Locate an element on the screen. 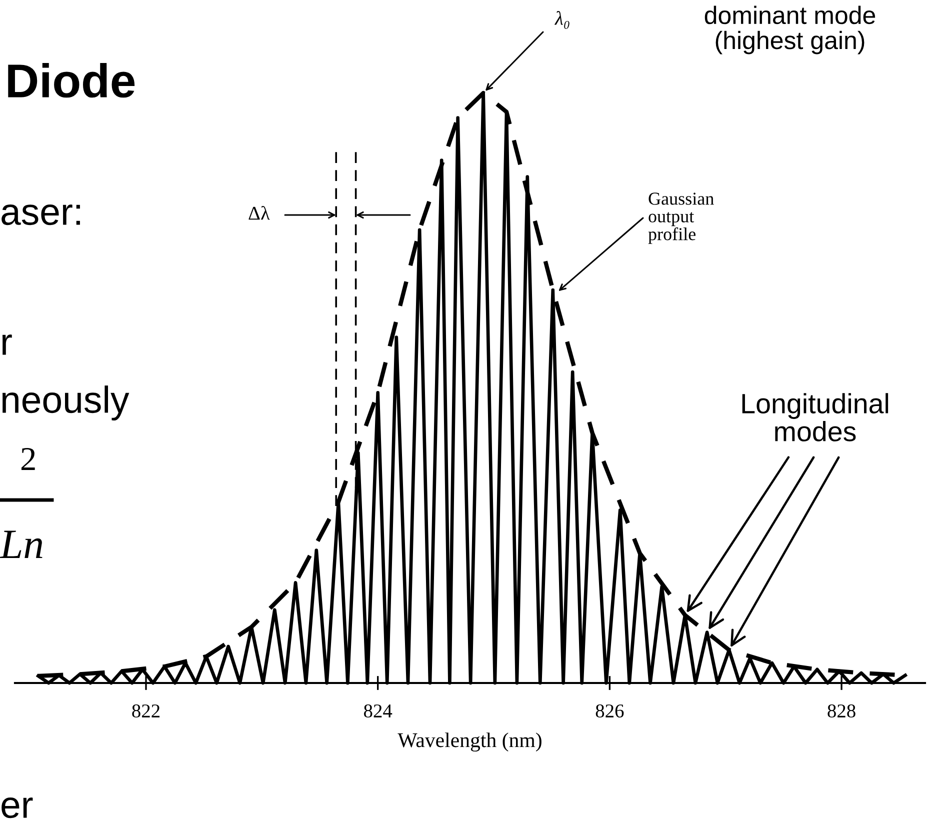 This screenshot has width=934, height=833. x-tick-label: 828 is located at coordinates (842, 711).